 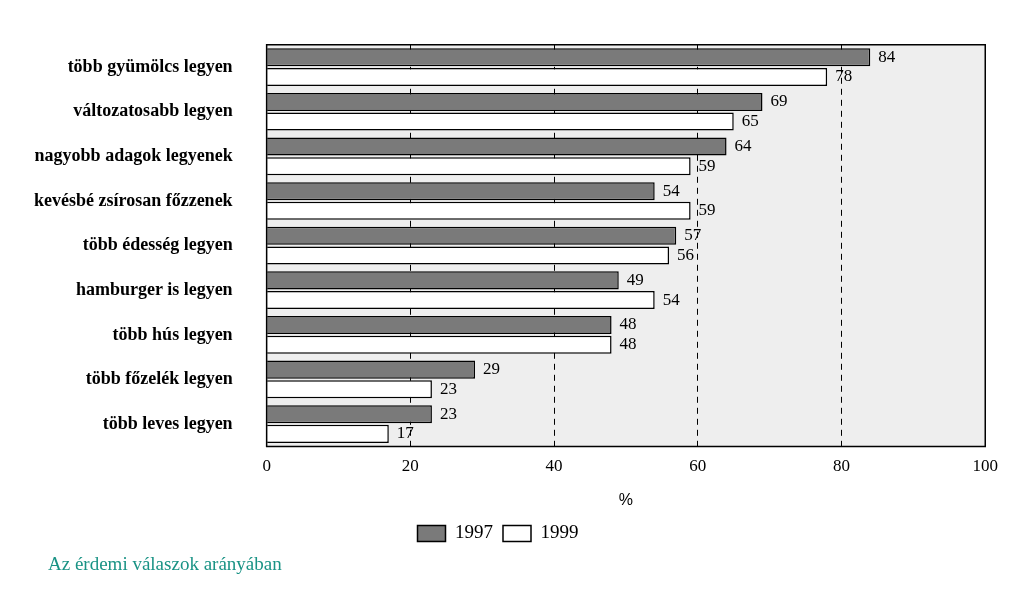 I want to click on y-tick-label: kevésbé zsírosan főzzenek, so click(x=133, y=199).